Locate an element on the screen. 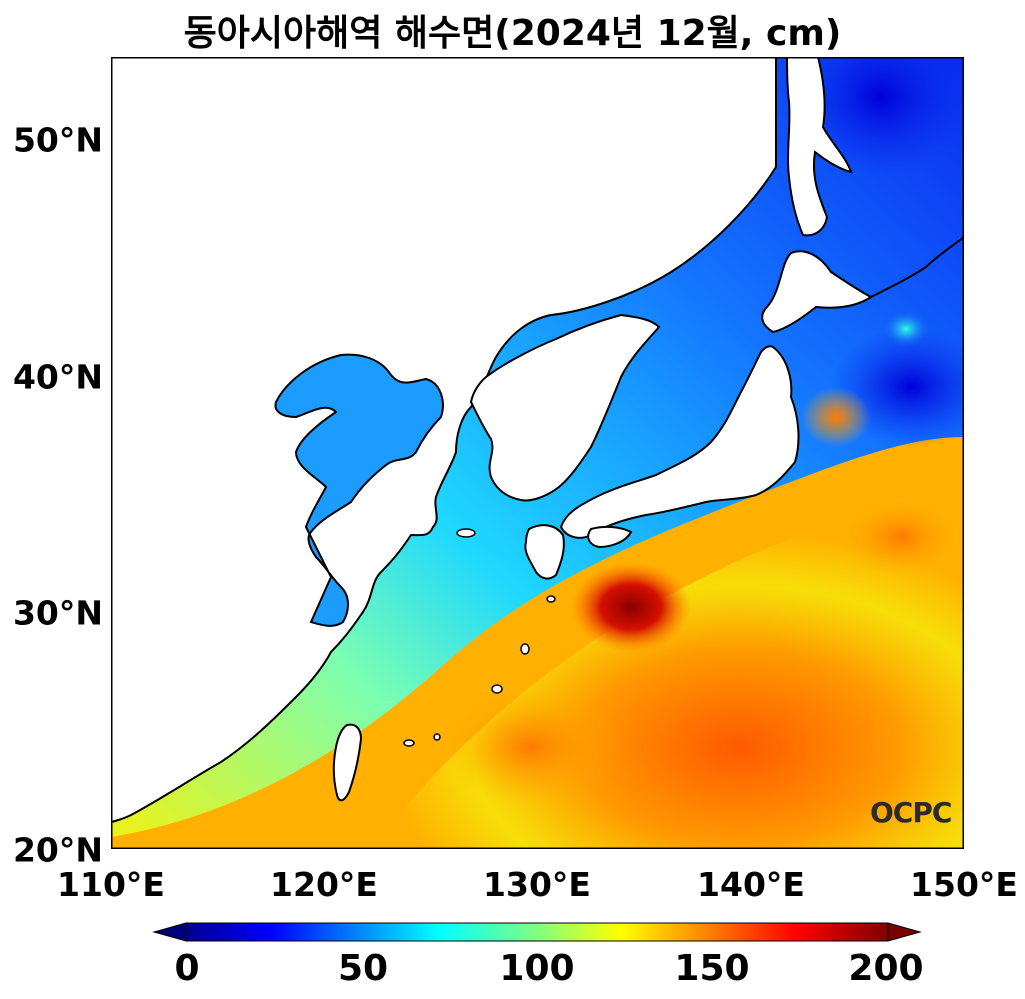 This screenshot has height=999, width=1025. colorbar-label-150: 150 is located at coordinates (712, 968).